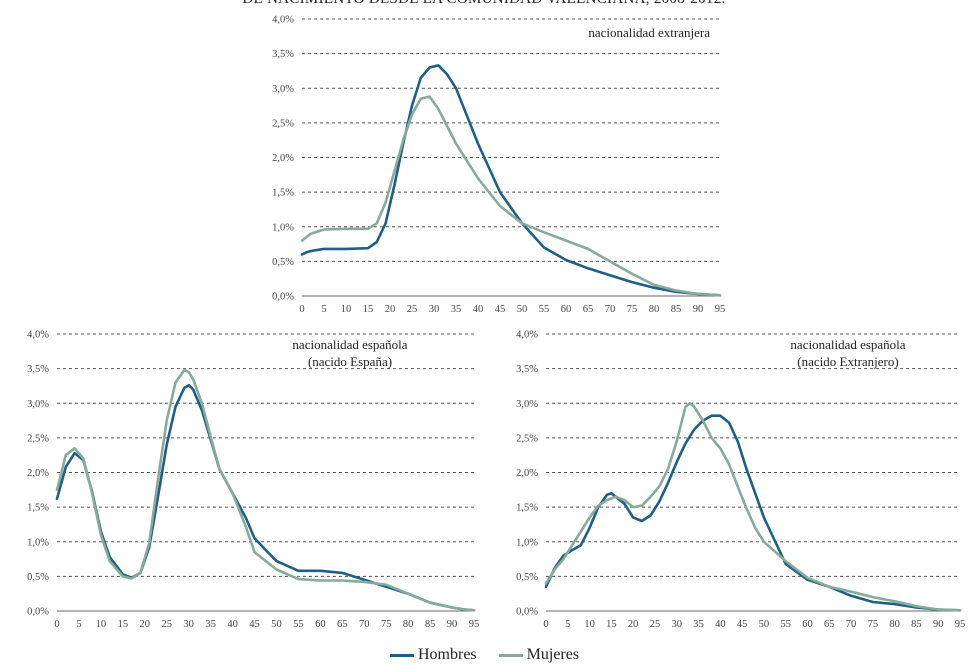 The width and height of the screenshot is (968, 665). I want to click on legend-item-hombres: Hombres, so click(433, 655).